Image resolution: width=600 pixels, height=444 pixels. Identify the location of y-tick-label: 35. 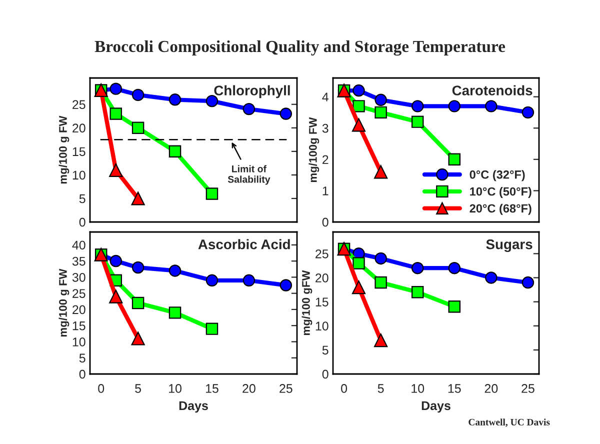
(79, 261).